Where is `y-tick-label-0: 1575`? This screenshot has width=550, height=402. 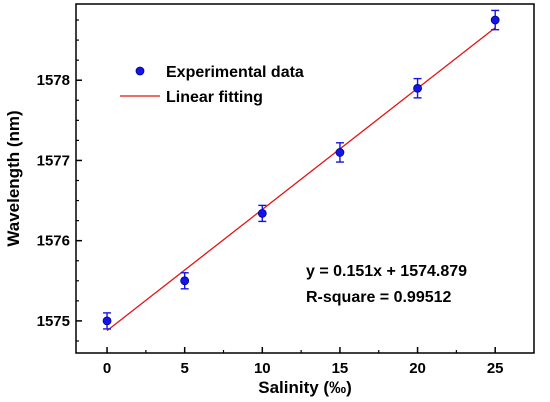
y-tick-label-0: 1575 is located at coordinates (53, 321).